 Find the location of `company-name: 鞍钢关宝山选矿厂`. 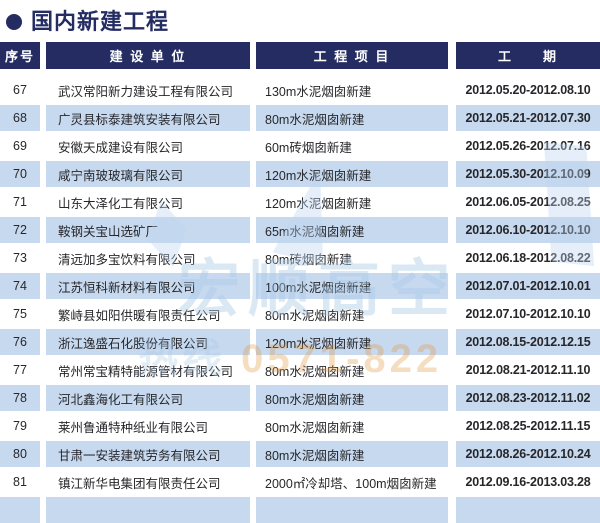

company-name: 鞍钢关宝山选矿厂 is located at coordinates (148, 230).